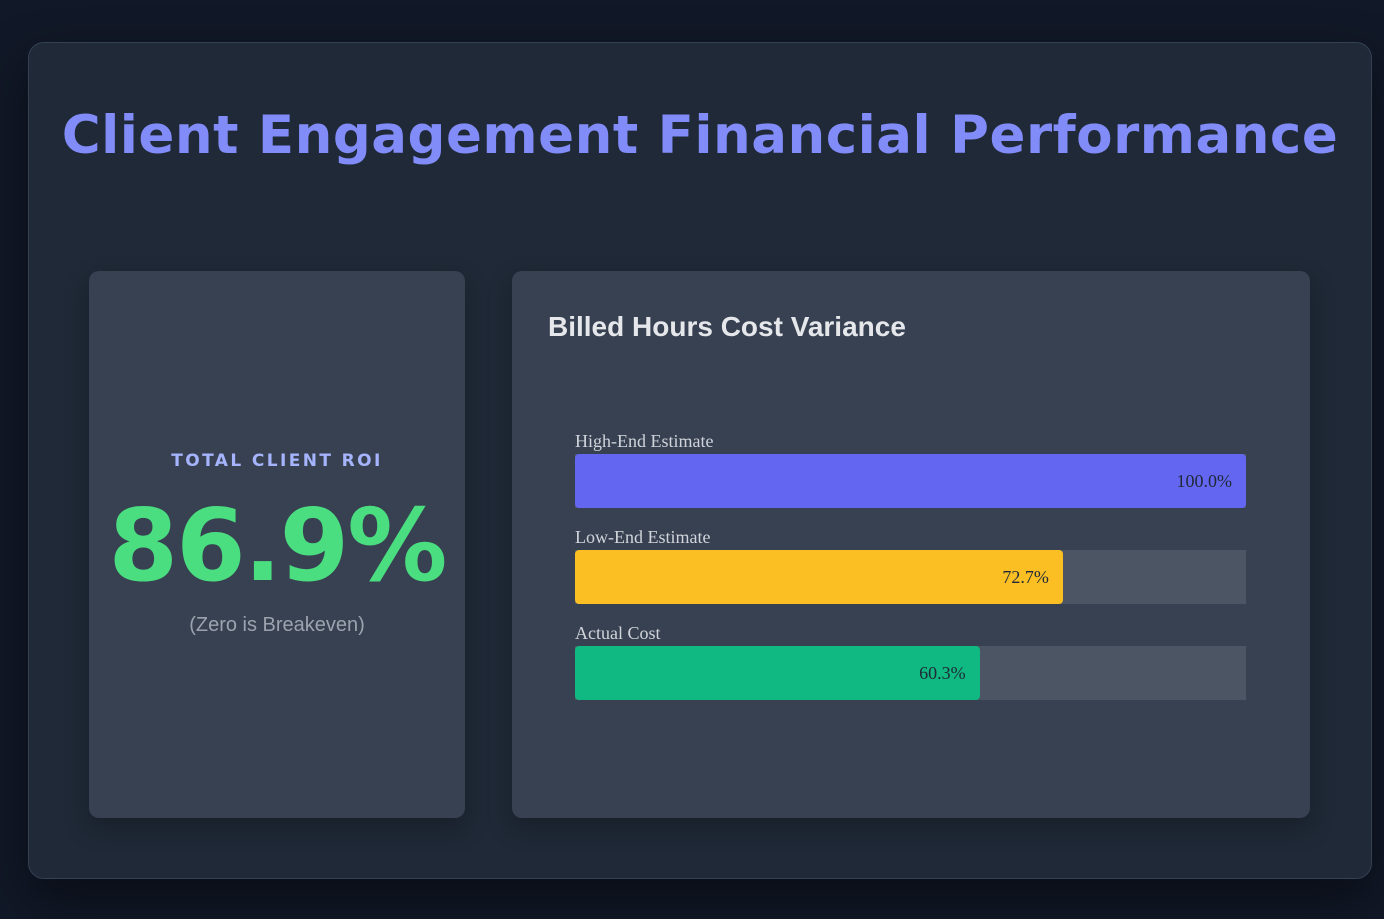  Describe the element at coordinates (277, 625) in the screenshot. I see `roi-note: (Zero is Breakeven)` at that location.